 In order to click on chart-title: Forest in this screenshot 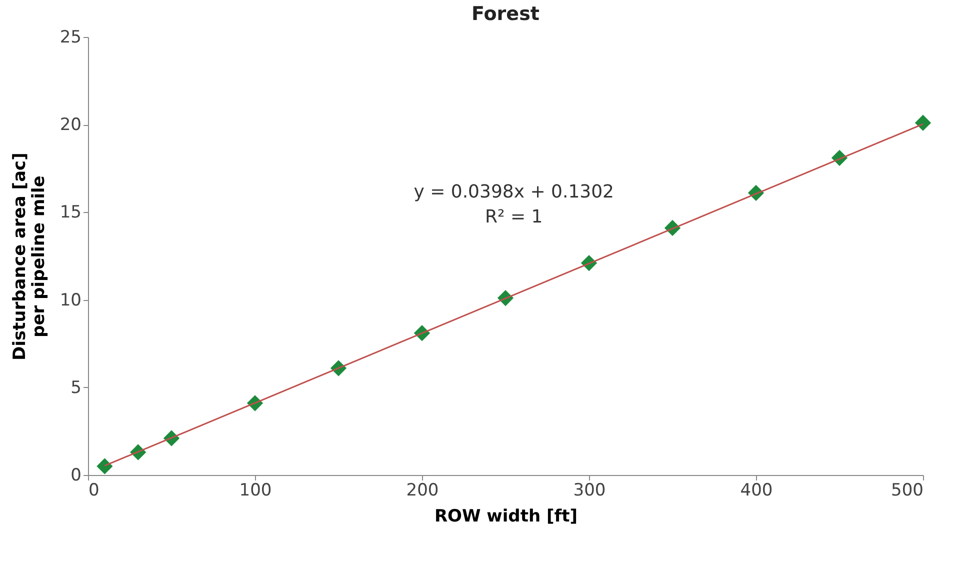, I will do `click(506, 14)`.